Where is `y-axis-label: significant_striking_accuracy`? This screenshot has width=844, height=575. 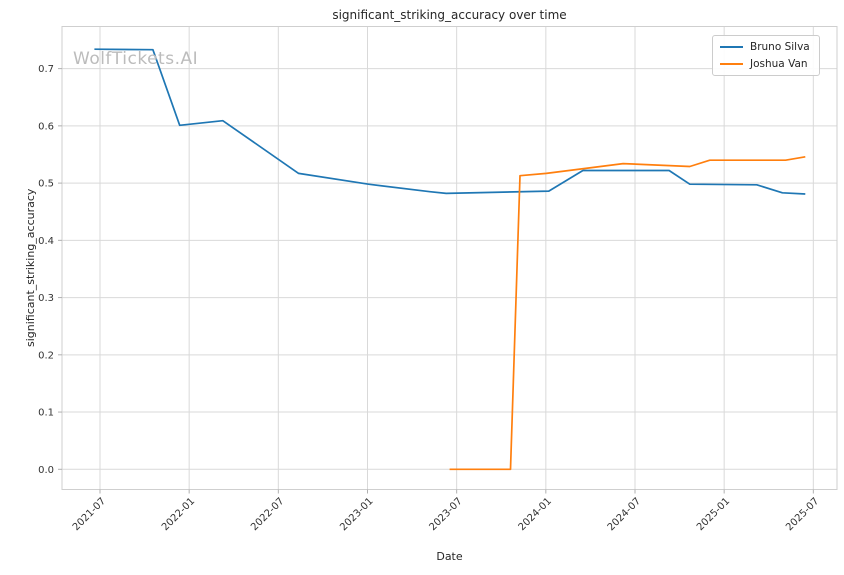
y-axis-label: significant_striking_accuracy is located at coordinates (30, 267).